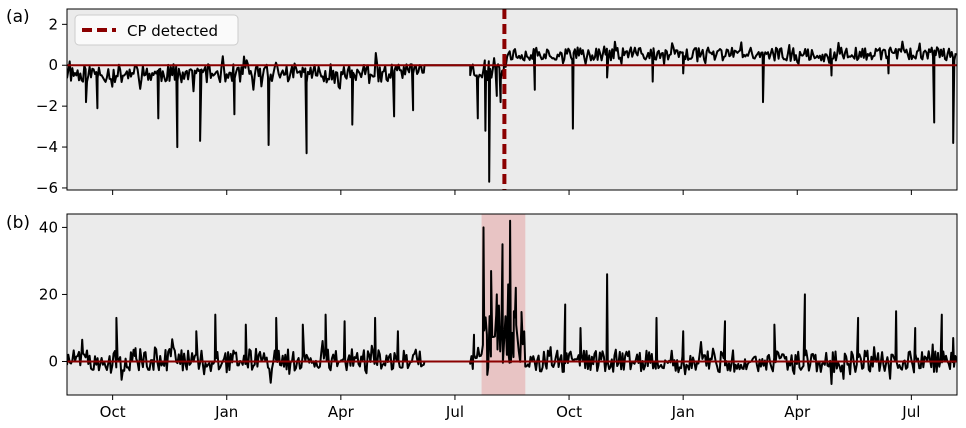  I want to click on panel-label: (a), so click(18, 17).